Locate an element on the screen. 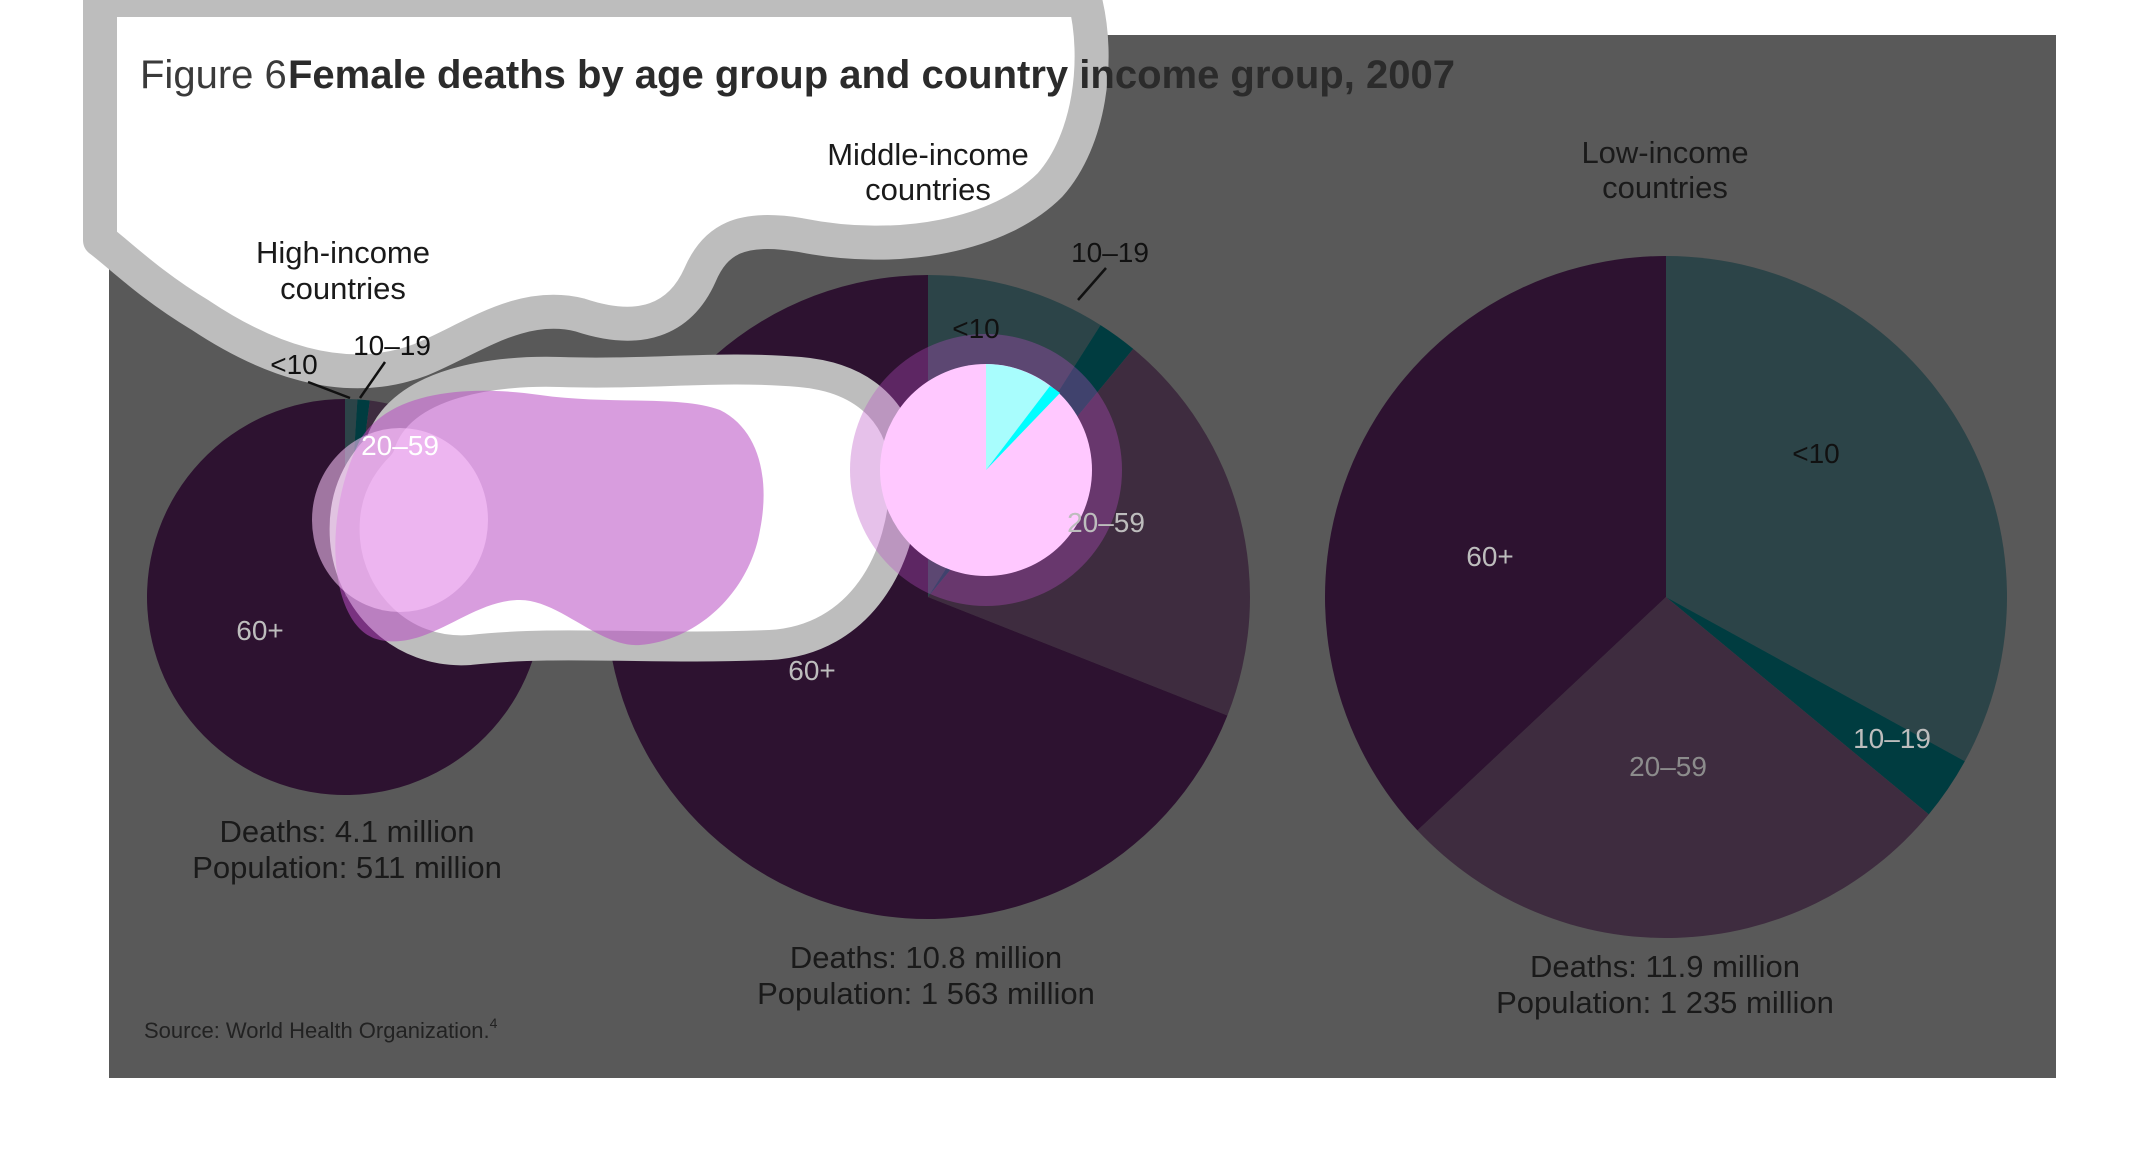  high-income-10-19-leader is located at coordinates (372, 380).